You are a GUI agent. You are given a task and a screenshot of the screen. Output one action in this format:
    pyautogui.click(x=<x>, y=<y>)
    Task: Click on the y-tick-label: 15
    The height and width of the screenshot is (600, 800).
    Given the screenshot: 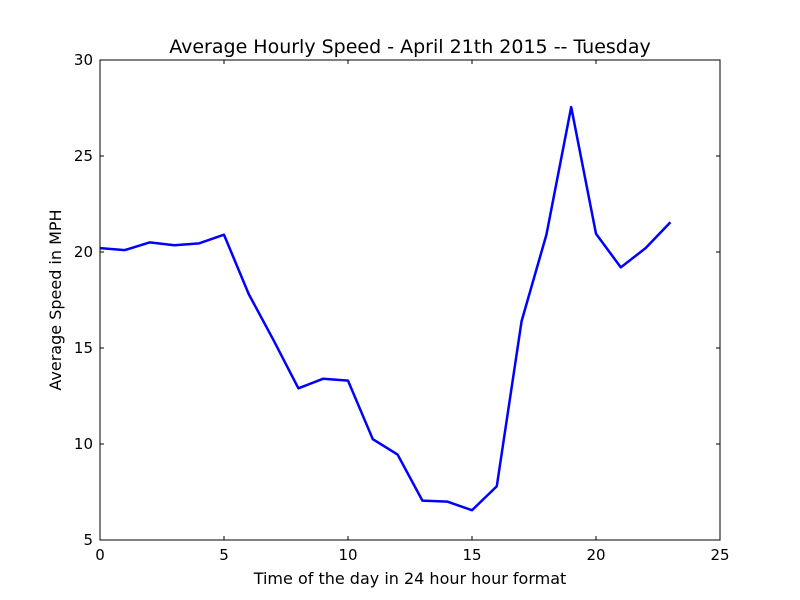 What is the action you would take?
    pyautogui.click(x=83, y=348)
    